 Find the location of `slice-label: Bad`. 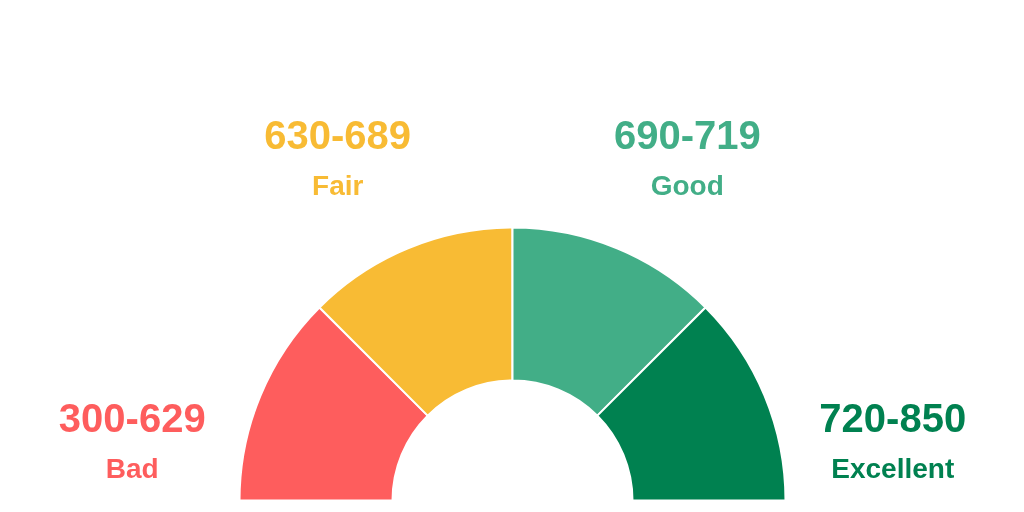

slice-label: Bad is located at coordinates (132, 468).